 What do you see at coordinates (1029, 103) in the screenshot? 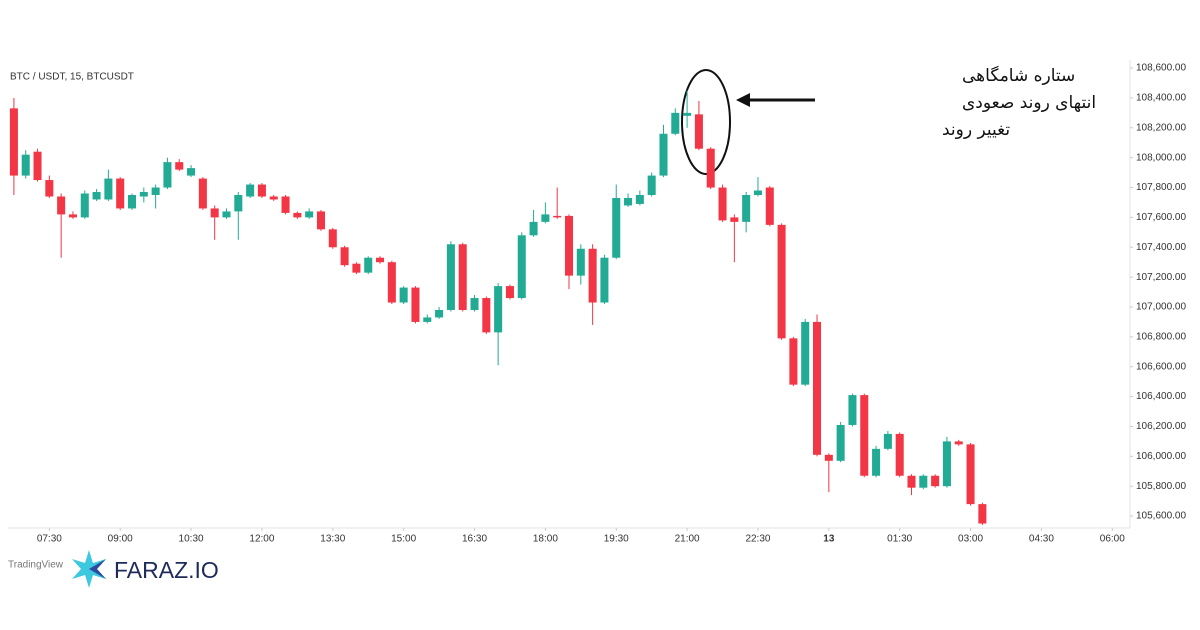
I see `annotation-text: انتهای روند صعودی` at bounding box center [1029, 103].